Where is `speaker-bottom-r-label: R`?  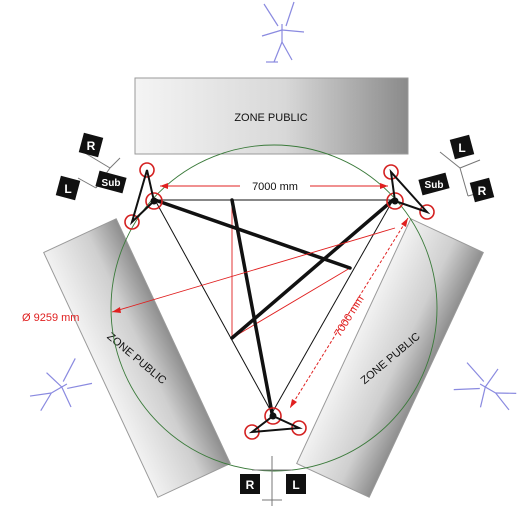
speaker-bottom-r-label: R is located at coordinates (250, 485).